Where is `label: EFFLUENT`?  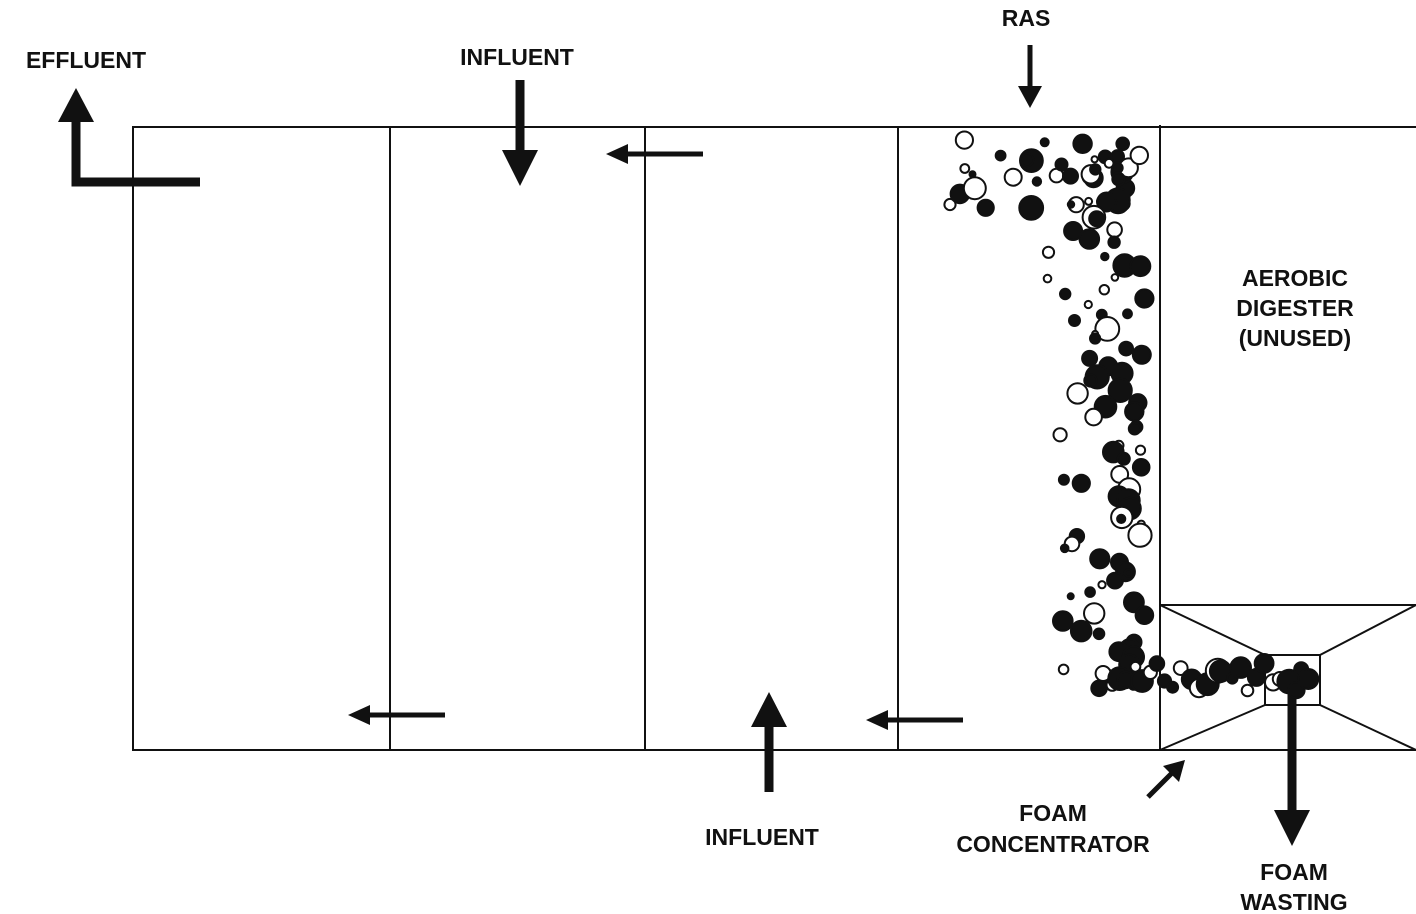 label: EFFLUENT is located at coordinates (86, 60).